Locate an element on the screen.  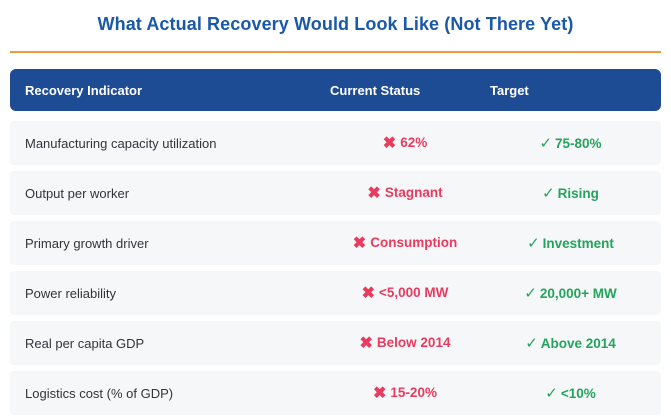
indicator-cell: Manufacturing capacity utilization is located at coordinates (121, 143).